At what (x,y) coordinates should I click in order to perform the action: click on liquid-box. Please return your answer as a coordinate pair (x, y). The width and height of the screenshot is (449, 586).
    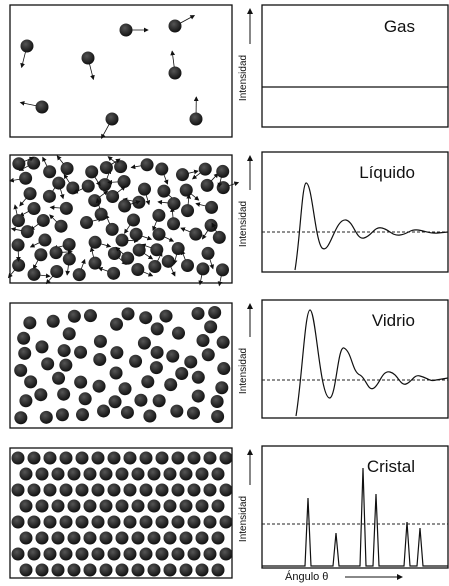
    Looking at the image, I should click on (121, 219).